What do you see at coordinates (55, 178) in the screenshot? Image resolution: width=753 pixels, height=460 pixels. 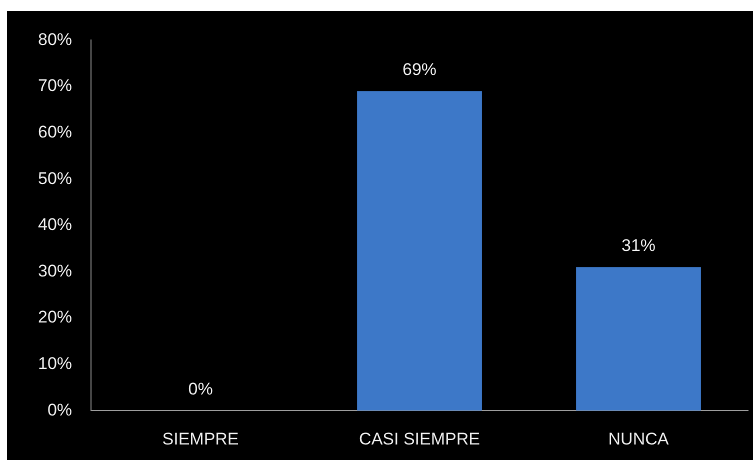 I see `y-tick-label: 50%` at bounding box center [55, 178].